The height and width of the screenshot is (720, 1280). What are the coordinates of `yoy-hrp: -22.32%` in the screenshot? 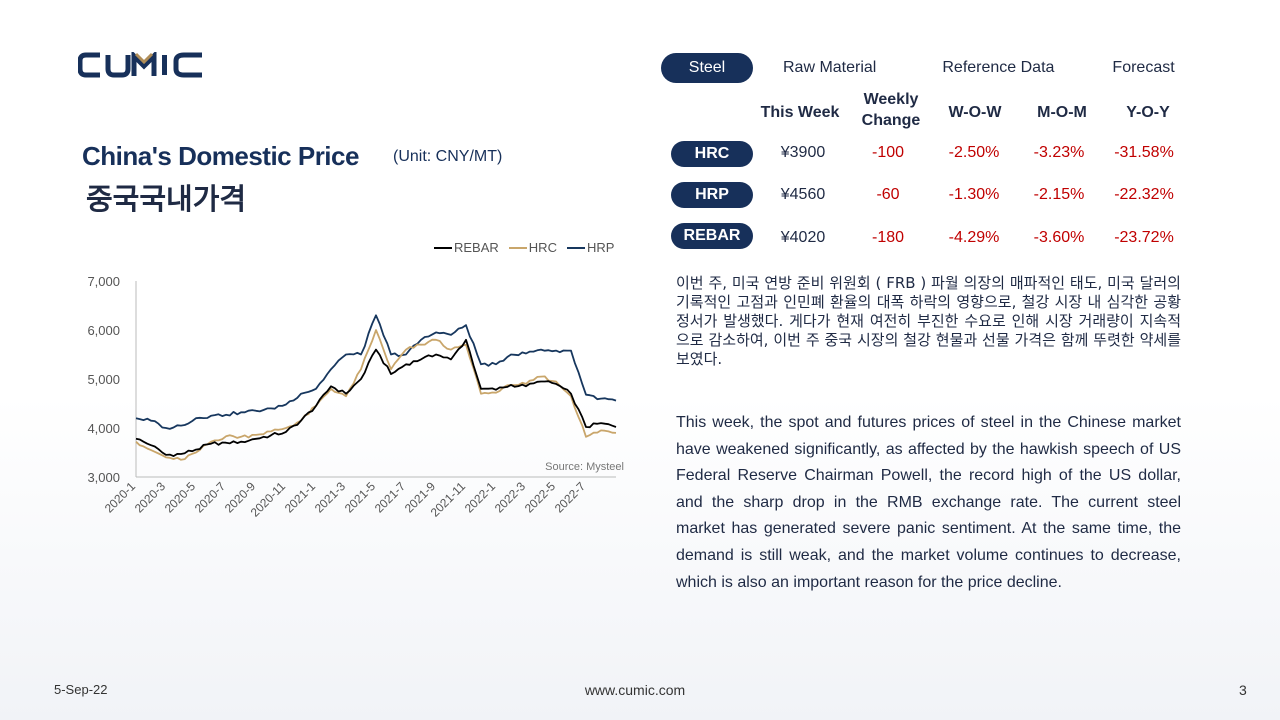 It's located at (1144, 194).